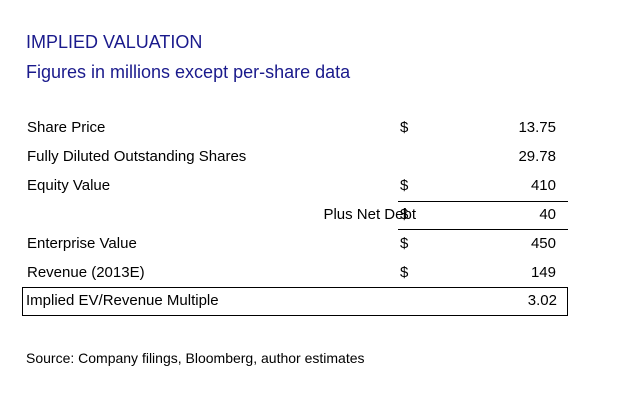  What do you see at coordinates (295, 185) in the screenshot?
I see `table-row-equity-value: Equity Value $ 410` at bounding box center [295, 185].